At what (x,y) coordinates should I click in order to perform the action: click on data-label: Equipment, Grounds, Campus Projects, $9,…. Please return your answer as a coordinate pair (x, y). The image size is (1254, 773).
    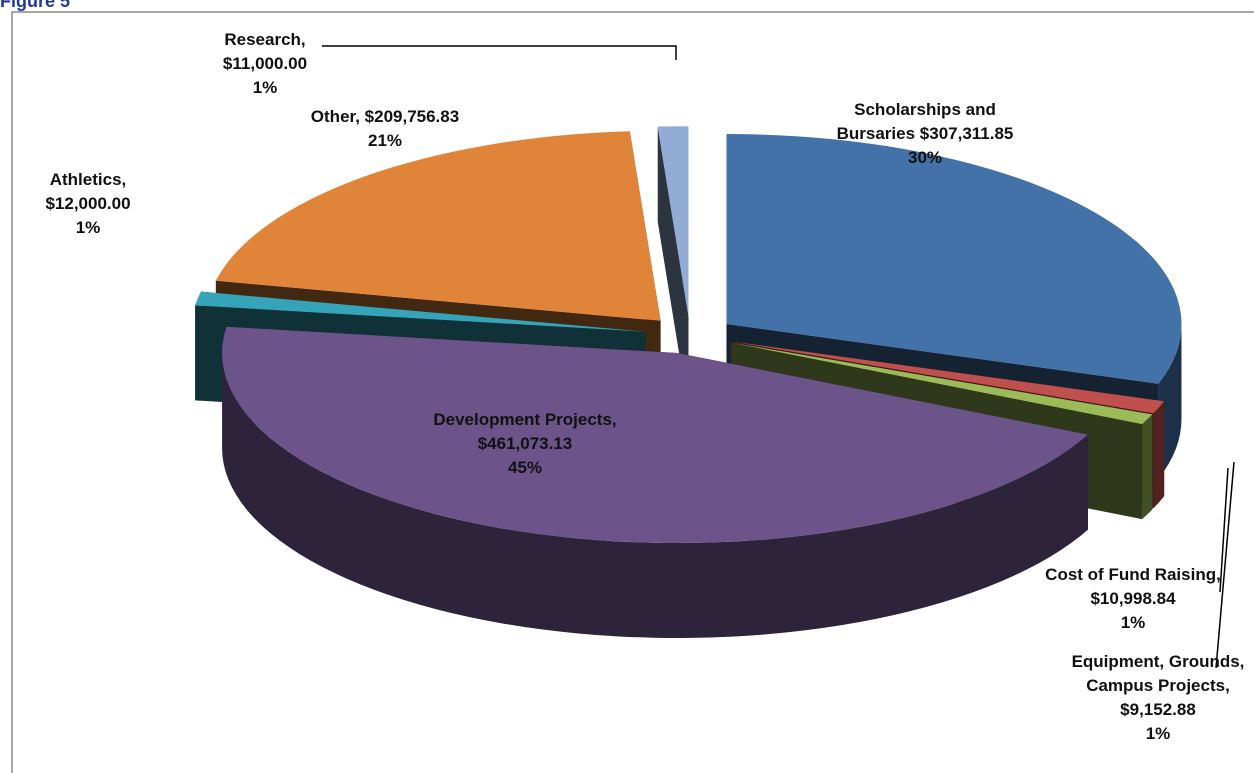
    Looking at the image, I should click on (1158, 698).